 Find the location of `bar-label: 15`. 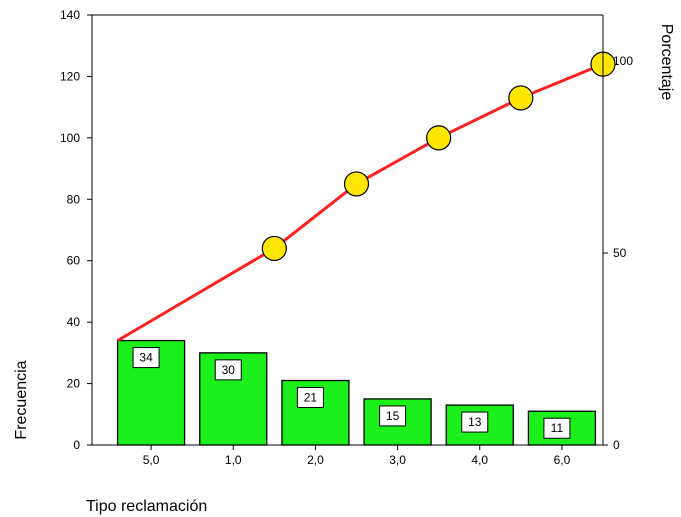

bar-label: 15 is located at coordinates (393, 416).